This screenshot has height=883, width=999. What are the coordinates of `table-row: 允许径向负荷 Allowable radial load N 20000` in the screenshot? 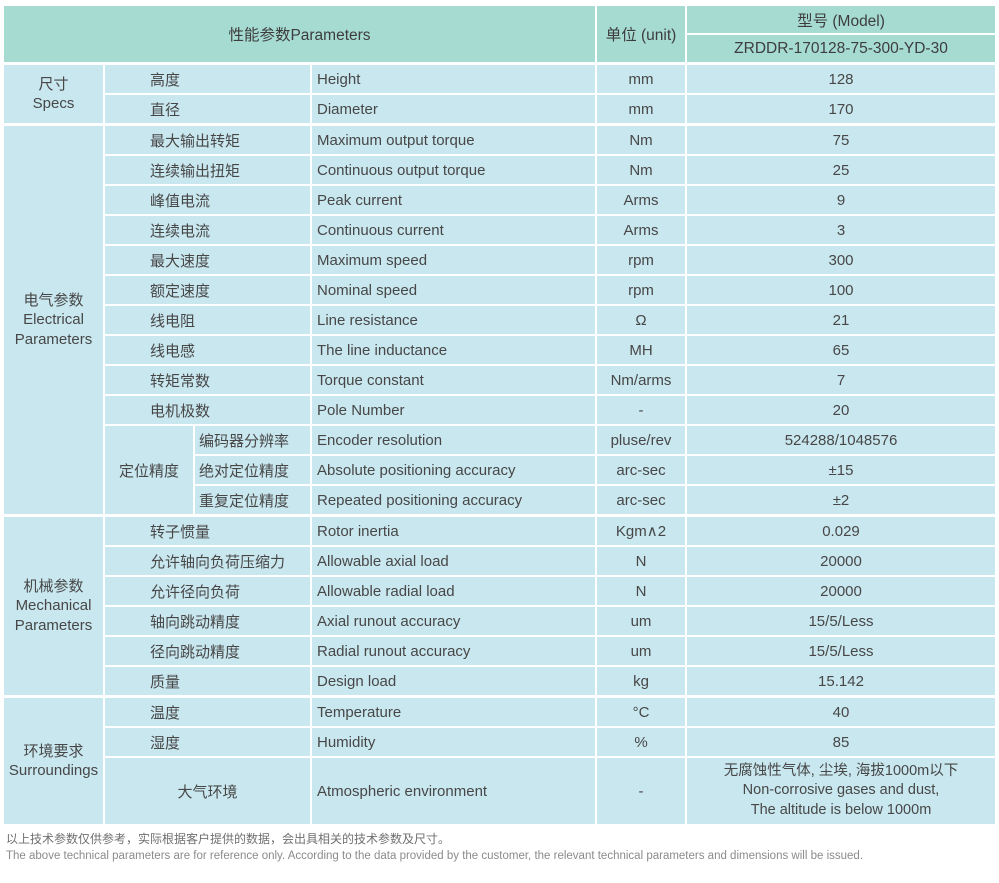 It's located at (500, 591).